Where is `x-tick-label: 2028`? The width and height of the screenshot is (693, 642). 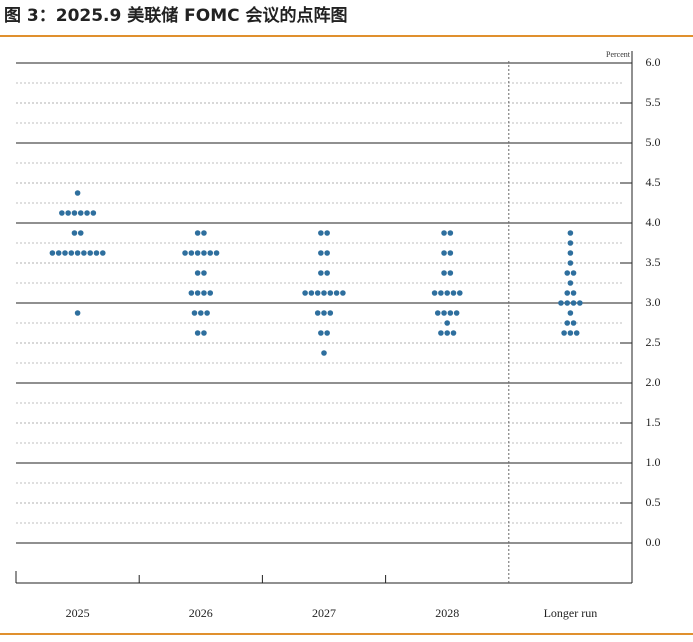 x-tick-label: 2028 is located at coordinates (447, 613).